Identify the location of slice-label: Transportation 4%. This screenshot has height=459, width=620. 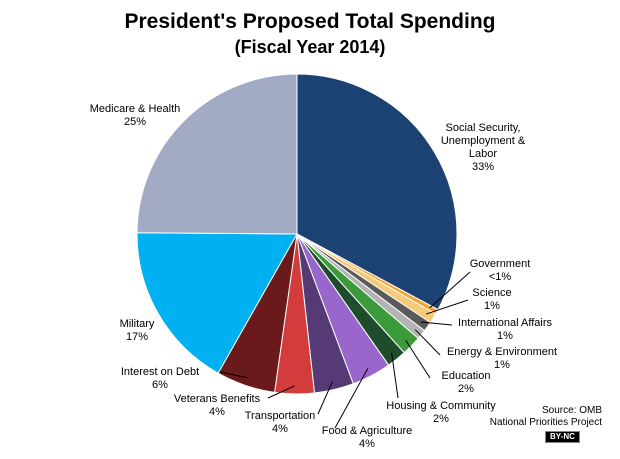
(280, 423).